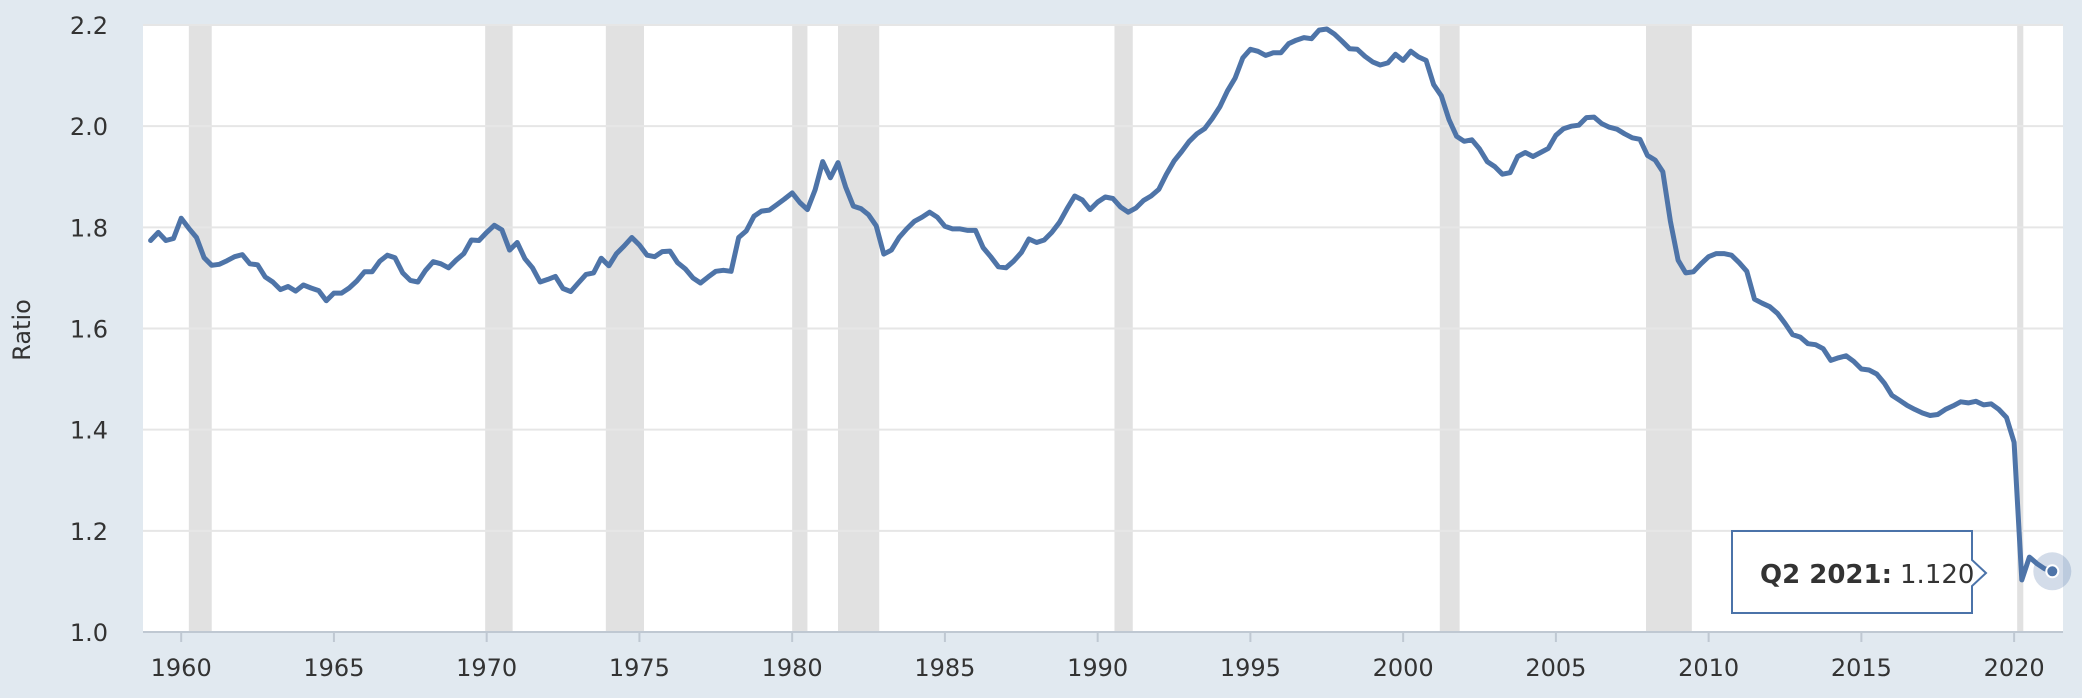 The width and height of the screenshot is (2082, 698). I want to click on x-tick-label: 1960, so click(181, 668).